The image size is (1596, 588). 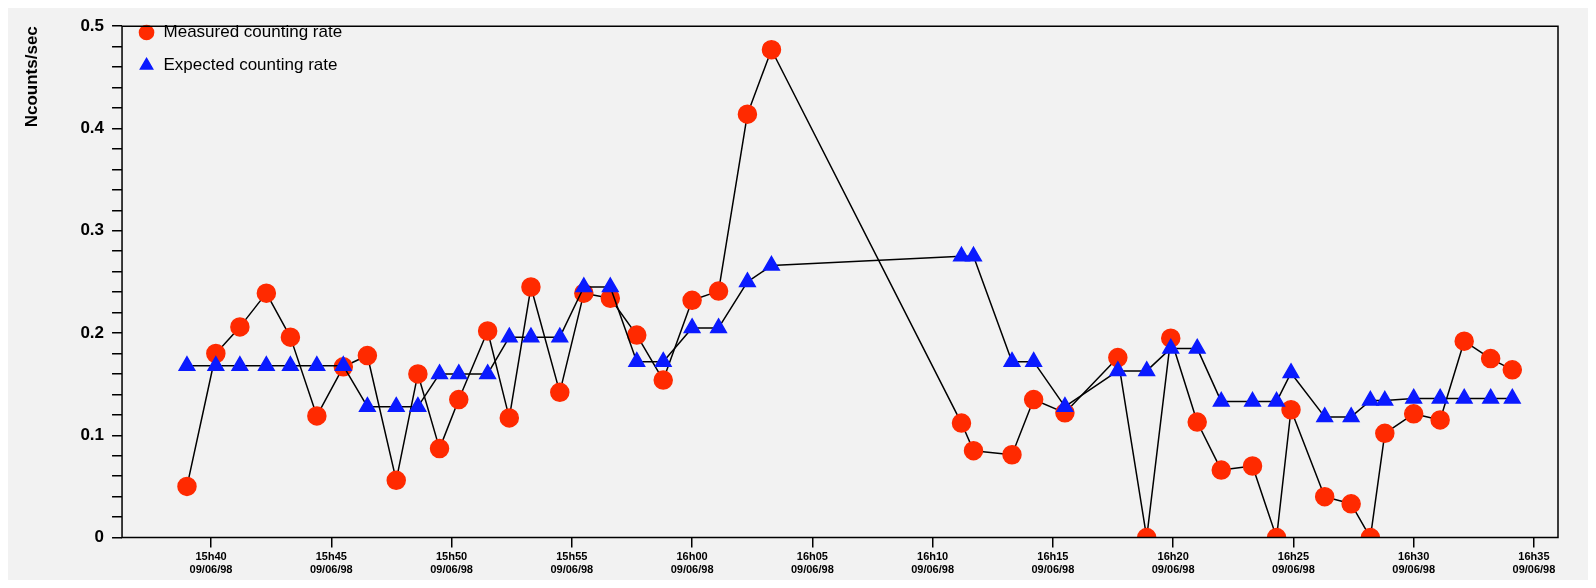 What do you see at coordinates (92, 230) in the screenshot?
I see `y-tick-label: 0.3` at bounding box center [92, 230].